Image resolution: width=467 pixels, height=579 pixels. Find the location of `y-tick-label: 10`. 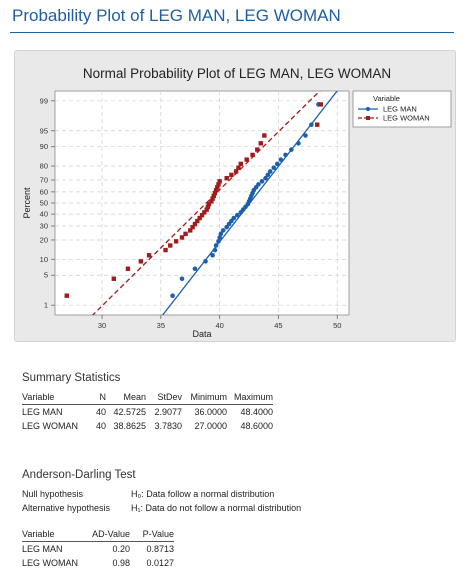

y-tick-label: 10 is located at coordinates (44, 259).